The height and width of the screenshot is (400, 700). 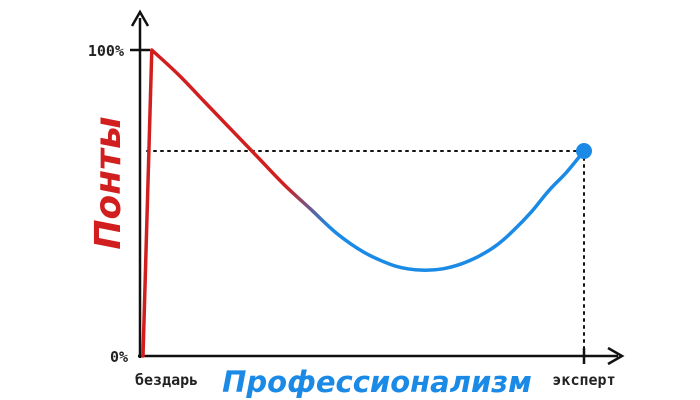 I want to click on x-axis-title: Профессионализм, so click(x=377, y=382).